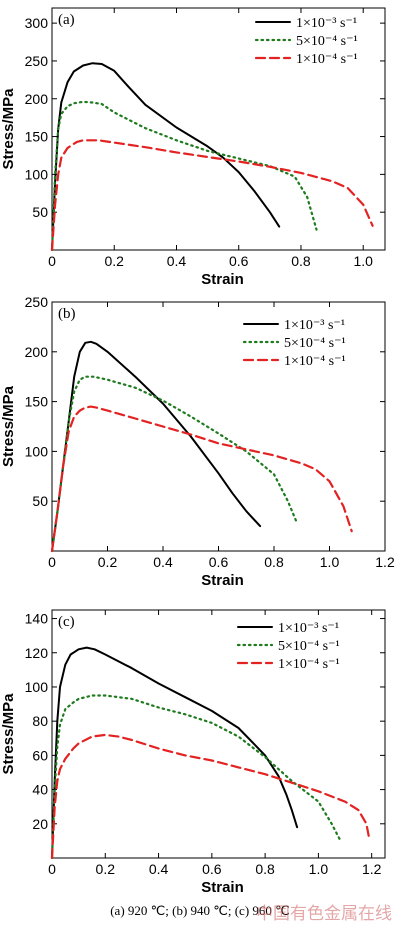 The width and height of the screenshot is (400, 926). I want to click on y-tick-label: 140, so click(37, 619).